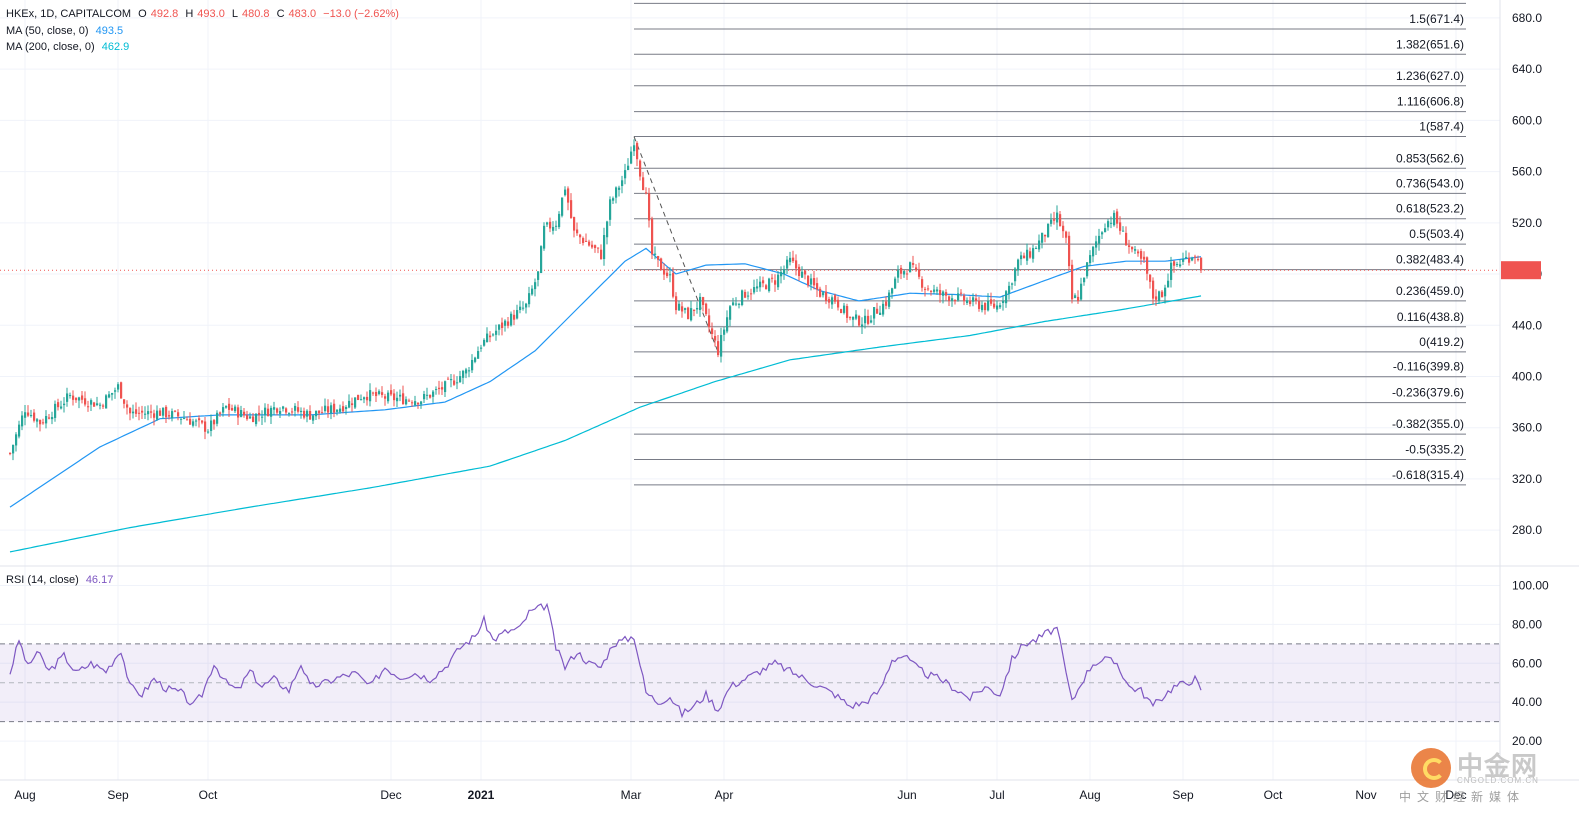 The width and height of the screenshot is (1579, 820). What do you see at coordinates (1527, 223) in the screenshot?
I see `price-axis-label: 520.0` at bounding box center [1527, 223].